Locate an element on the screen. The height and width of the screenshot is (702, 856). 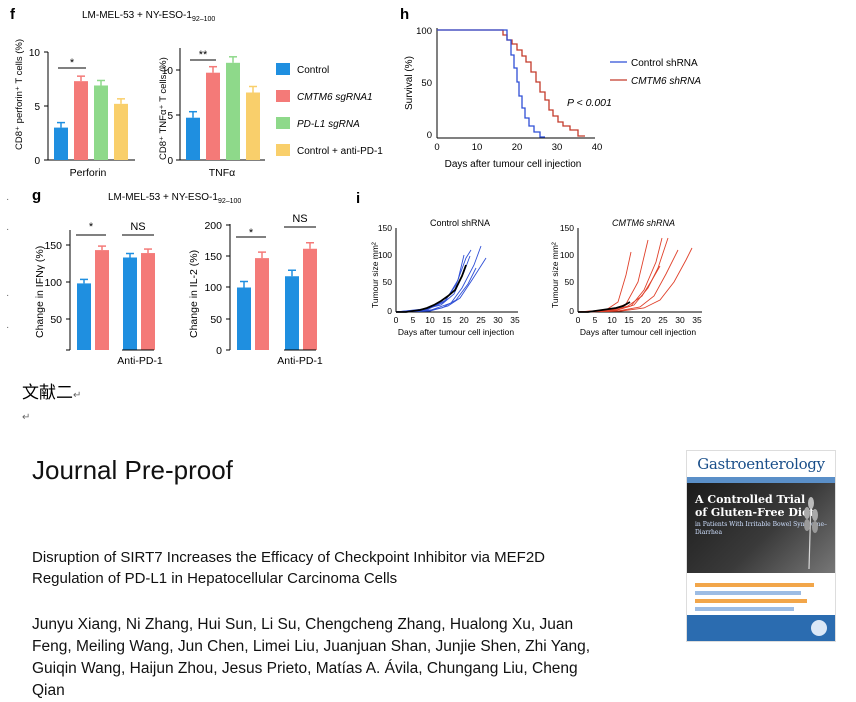
panel-i-right-xtick-15: 15 is located at coordinates (629, 320).